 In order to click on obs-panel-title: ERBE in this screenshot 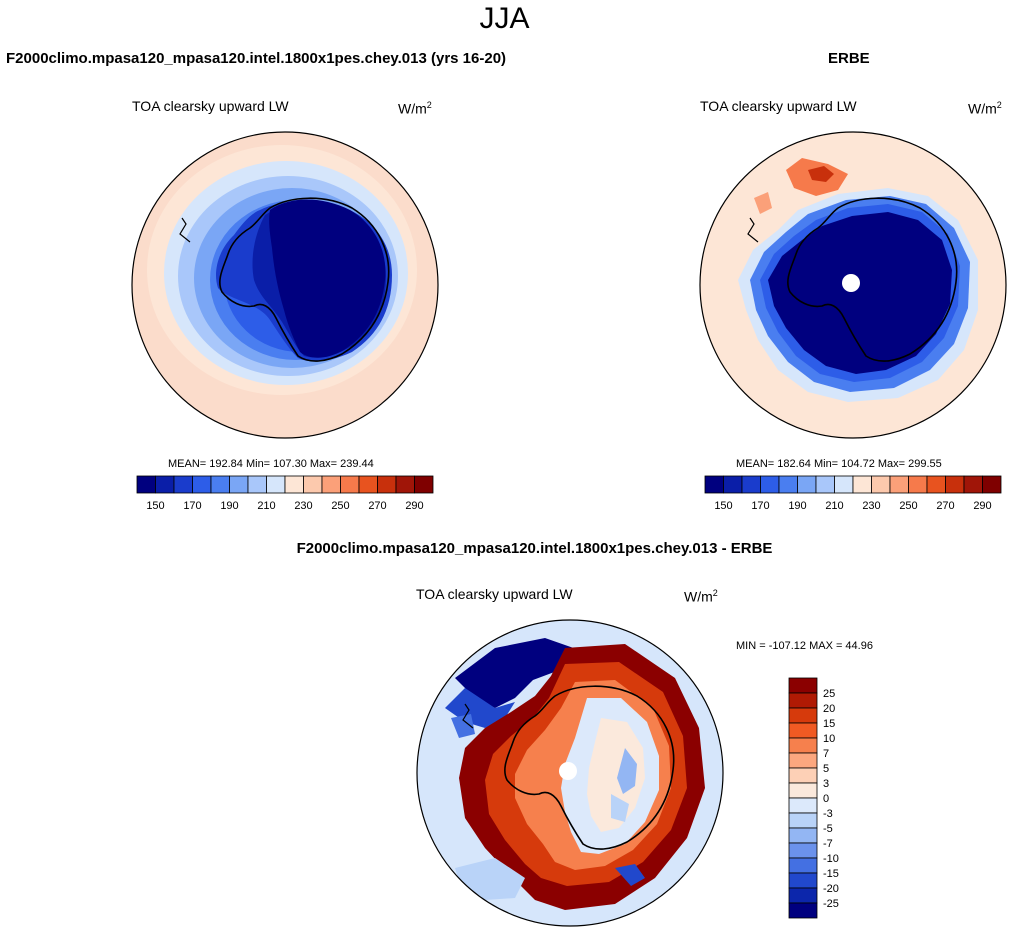, I will do `click(849, 58)`.